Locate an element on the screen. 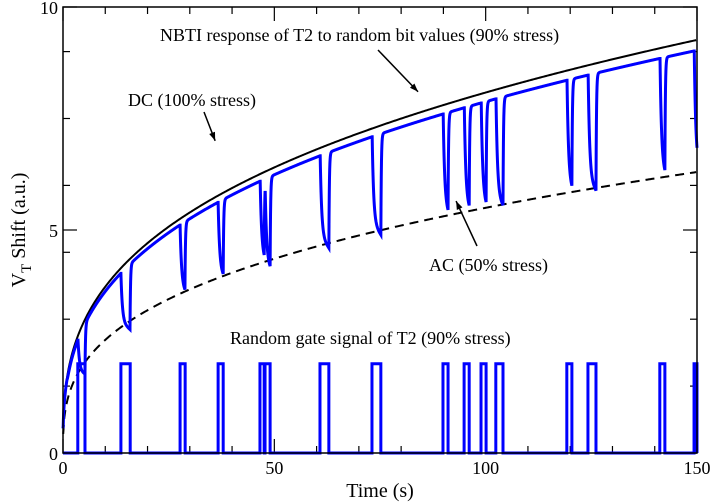  x-tick-label: 0 is located at coordinates (63, 468).